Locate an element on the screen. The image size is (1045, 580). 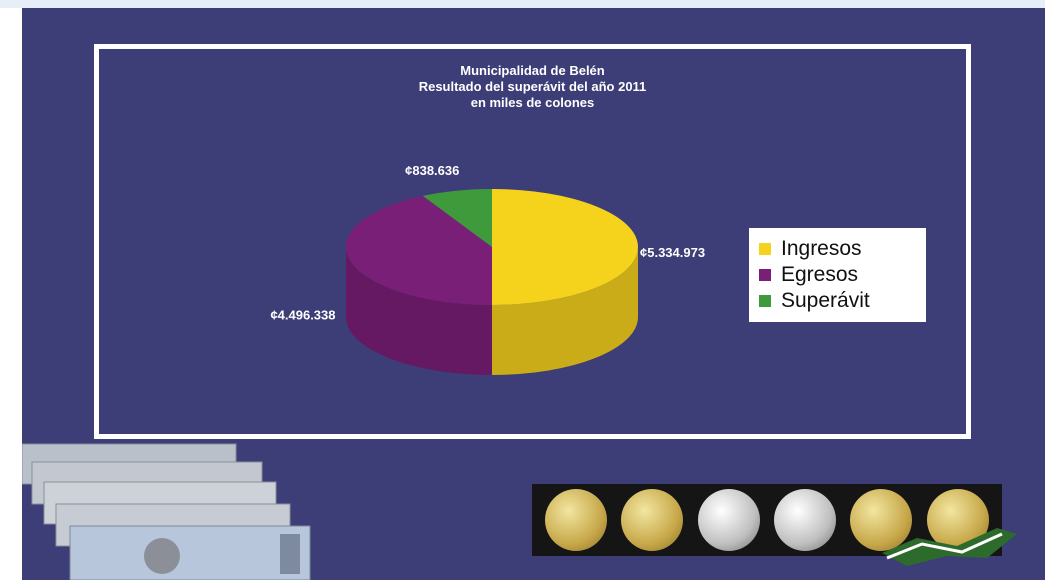
data-label-egresos: ¢4.496.338 is located at coordinates (302, 315).